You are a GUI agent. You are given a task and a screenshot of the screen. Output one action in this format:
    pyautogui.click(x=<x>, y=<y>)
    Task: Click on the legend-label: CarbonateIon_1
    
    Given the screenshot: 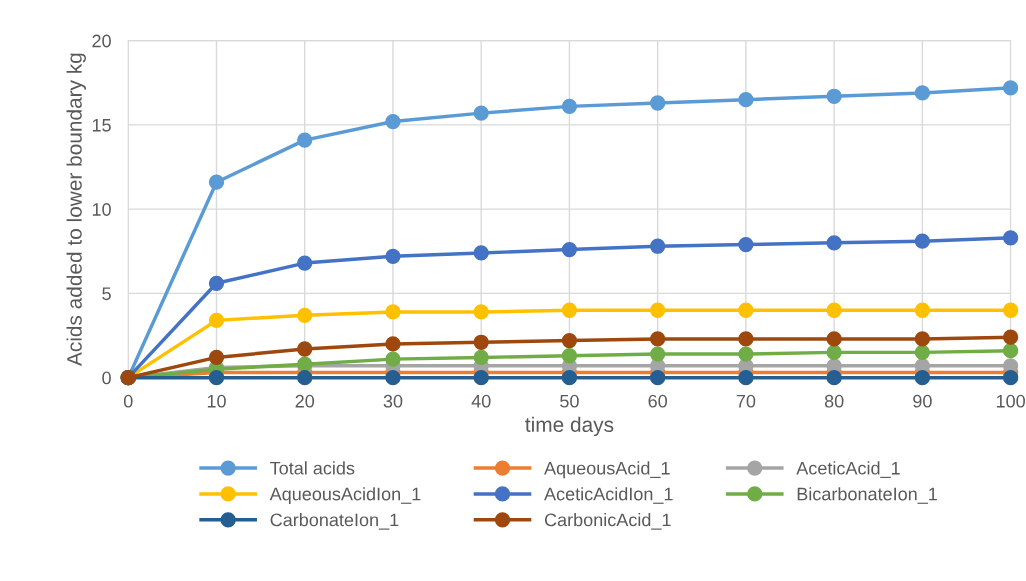 What is the action you would take?
    pyautogui.click(x=334, y=521)
    